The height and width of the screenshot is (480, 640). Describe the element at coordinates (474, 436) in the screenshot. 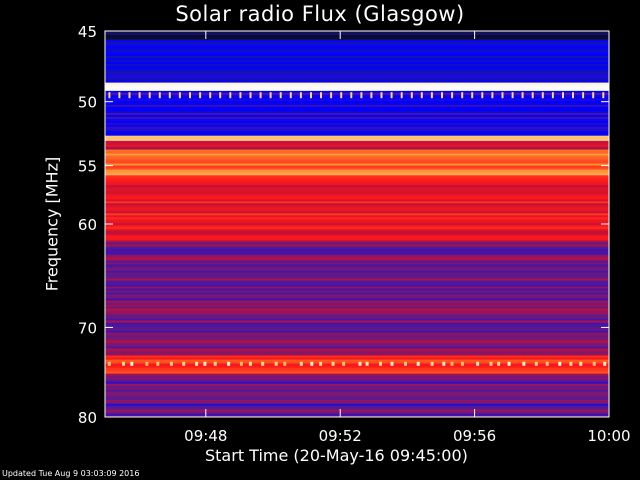

I see `x-tick-label: 09:56` at that location.